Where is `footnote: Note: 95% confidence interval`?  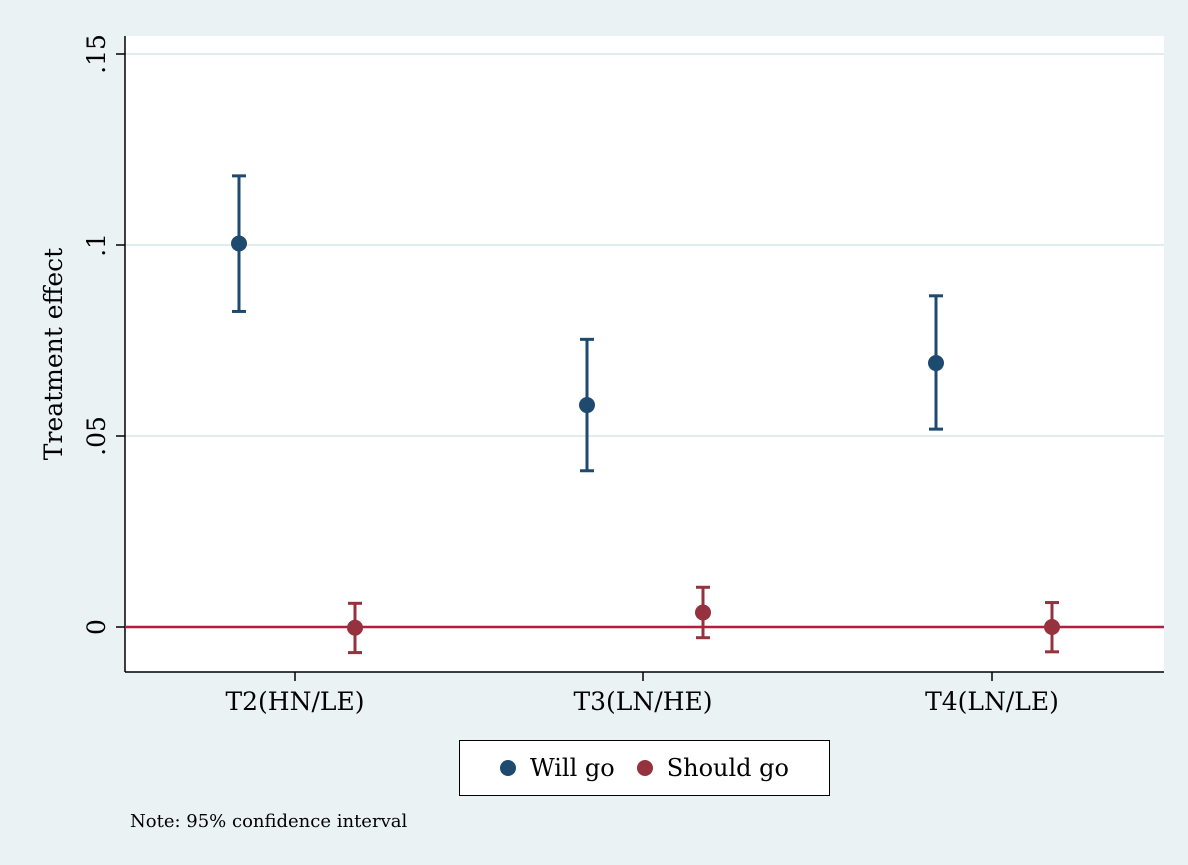
footnote: Note: 95% confidence interval is located at coordinates (269, 821).